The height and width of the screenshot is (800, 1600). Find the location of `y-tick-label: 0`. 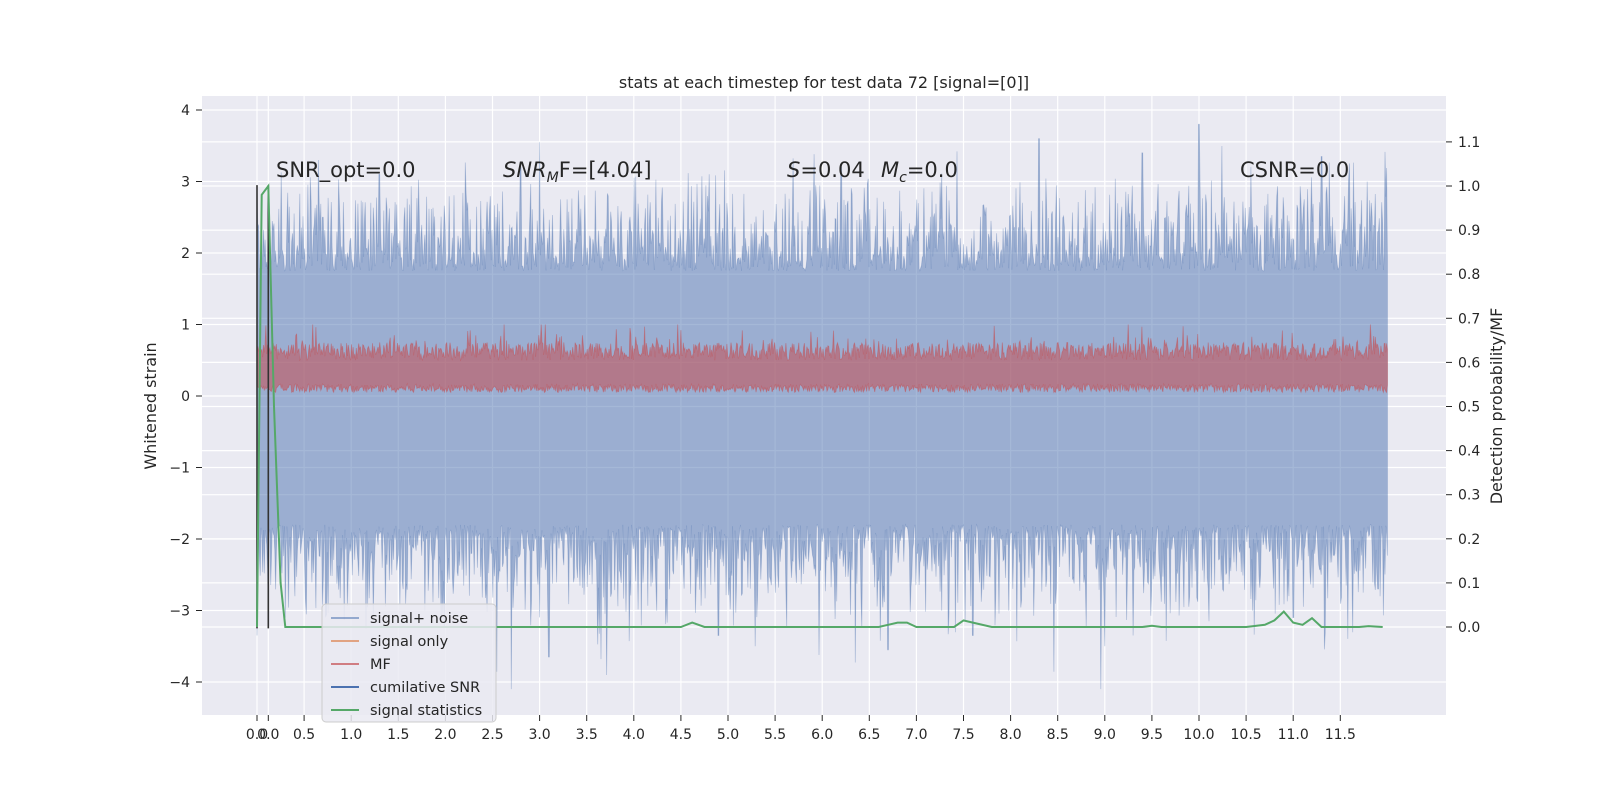

y-tick-label: 0 is located at coordinates (185, 397).